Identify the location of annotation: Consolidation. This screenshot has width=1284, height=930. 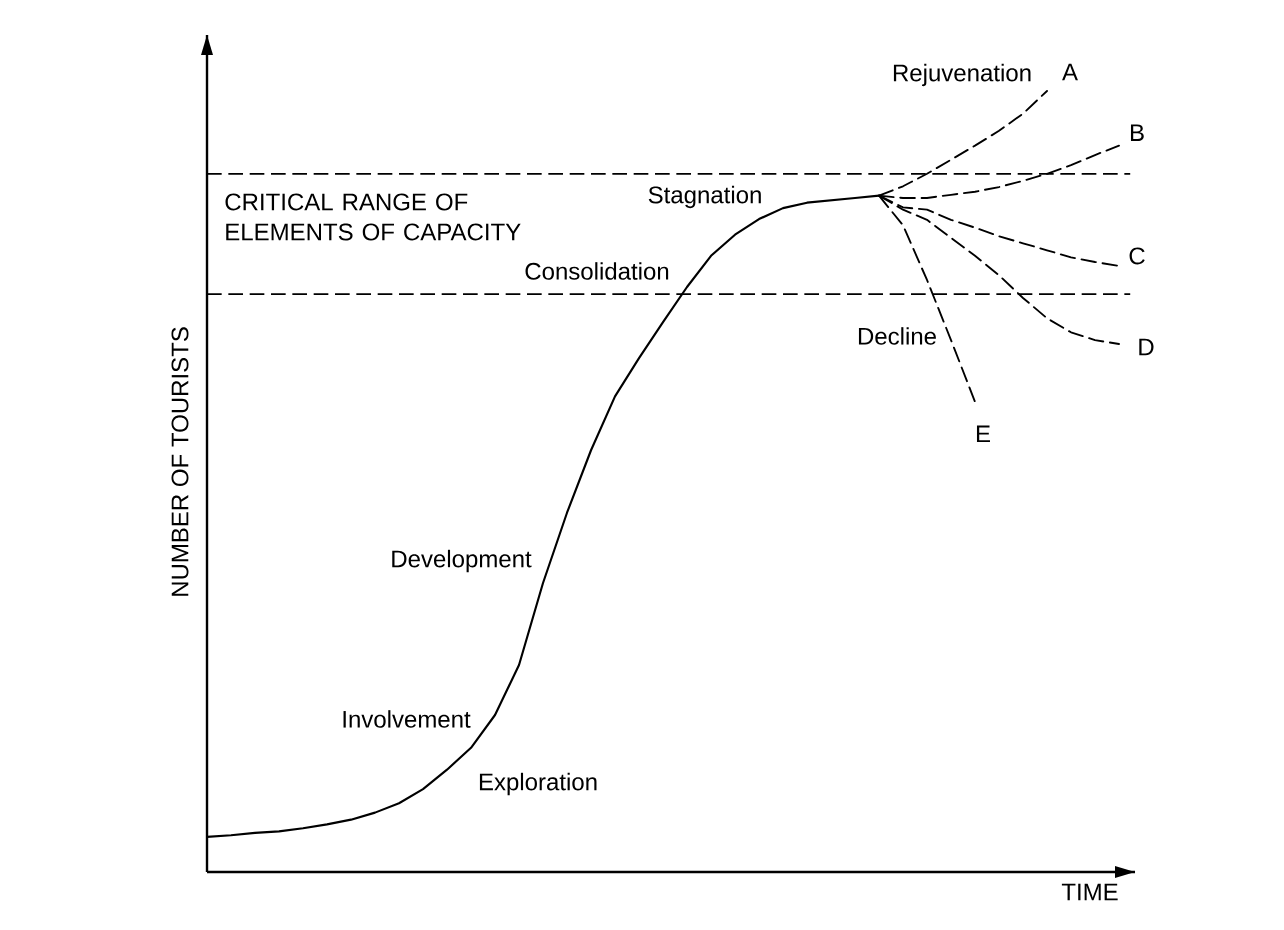
(597, 271).